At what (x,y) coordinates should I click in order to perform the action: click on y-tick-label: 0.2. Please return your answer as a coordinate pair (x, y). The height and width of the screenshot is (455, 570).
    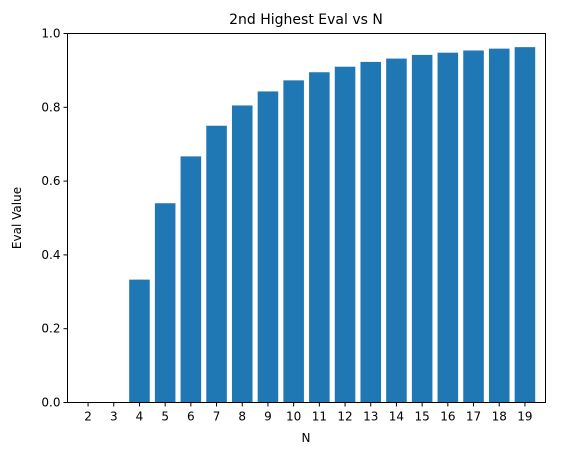
    Looking at the image, I should click on (50, 329).